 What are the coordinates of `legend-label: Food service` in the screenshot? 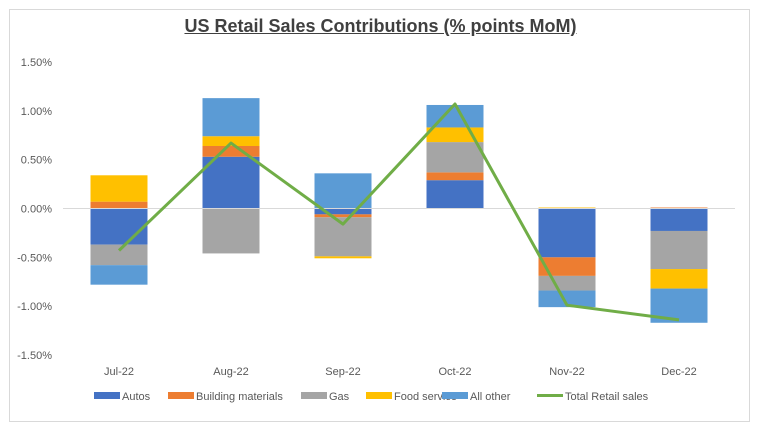 It's located at (425, 397).